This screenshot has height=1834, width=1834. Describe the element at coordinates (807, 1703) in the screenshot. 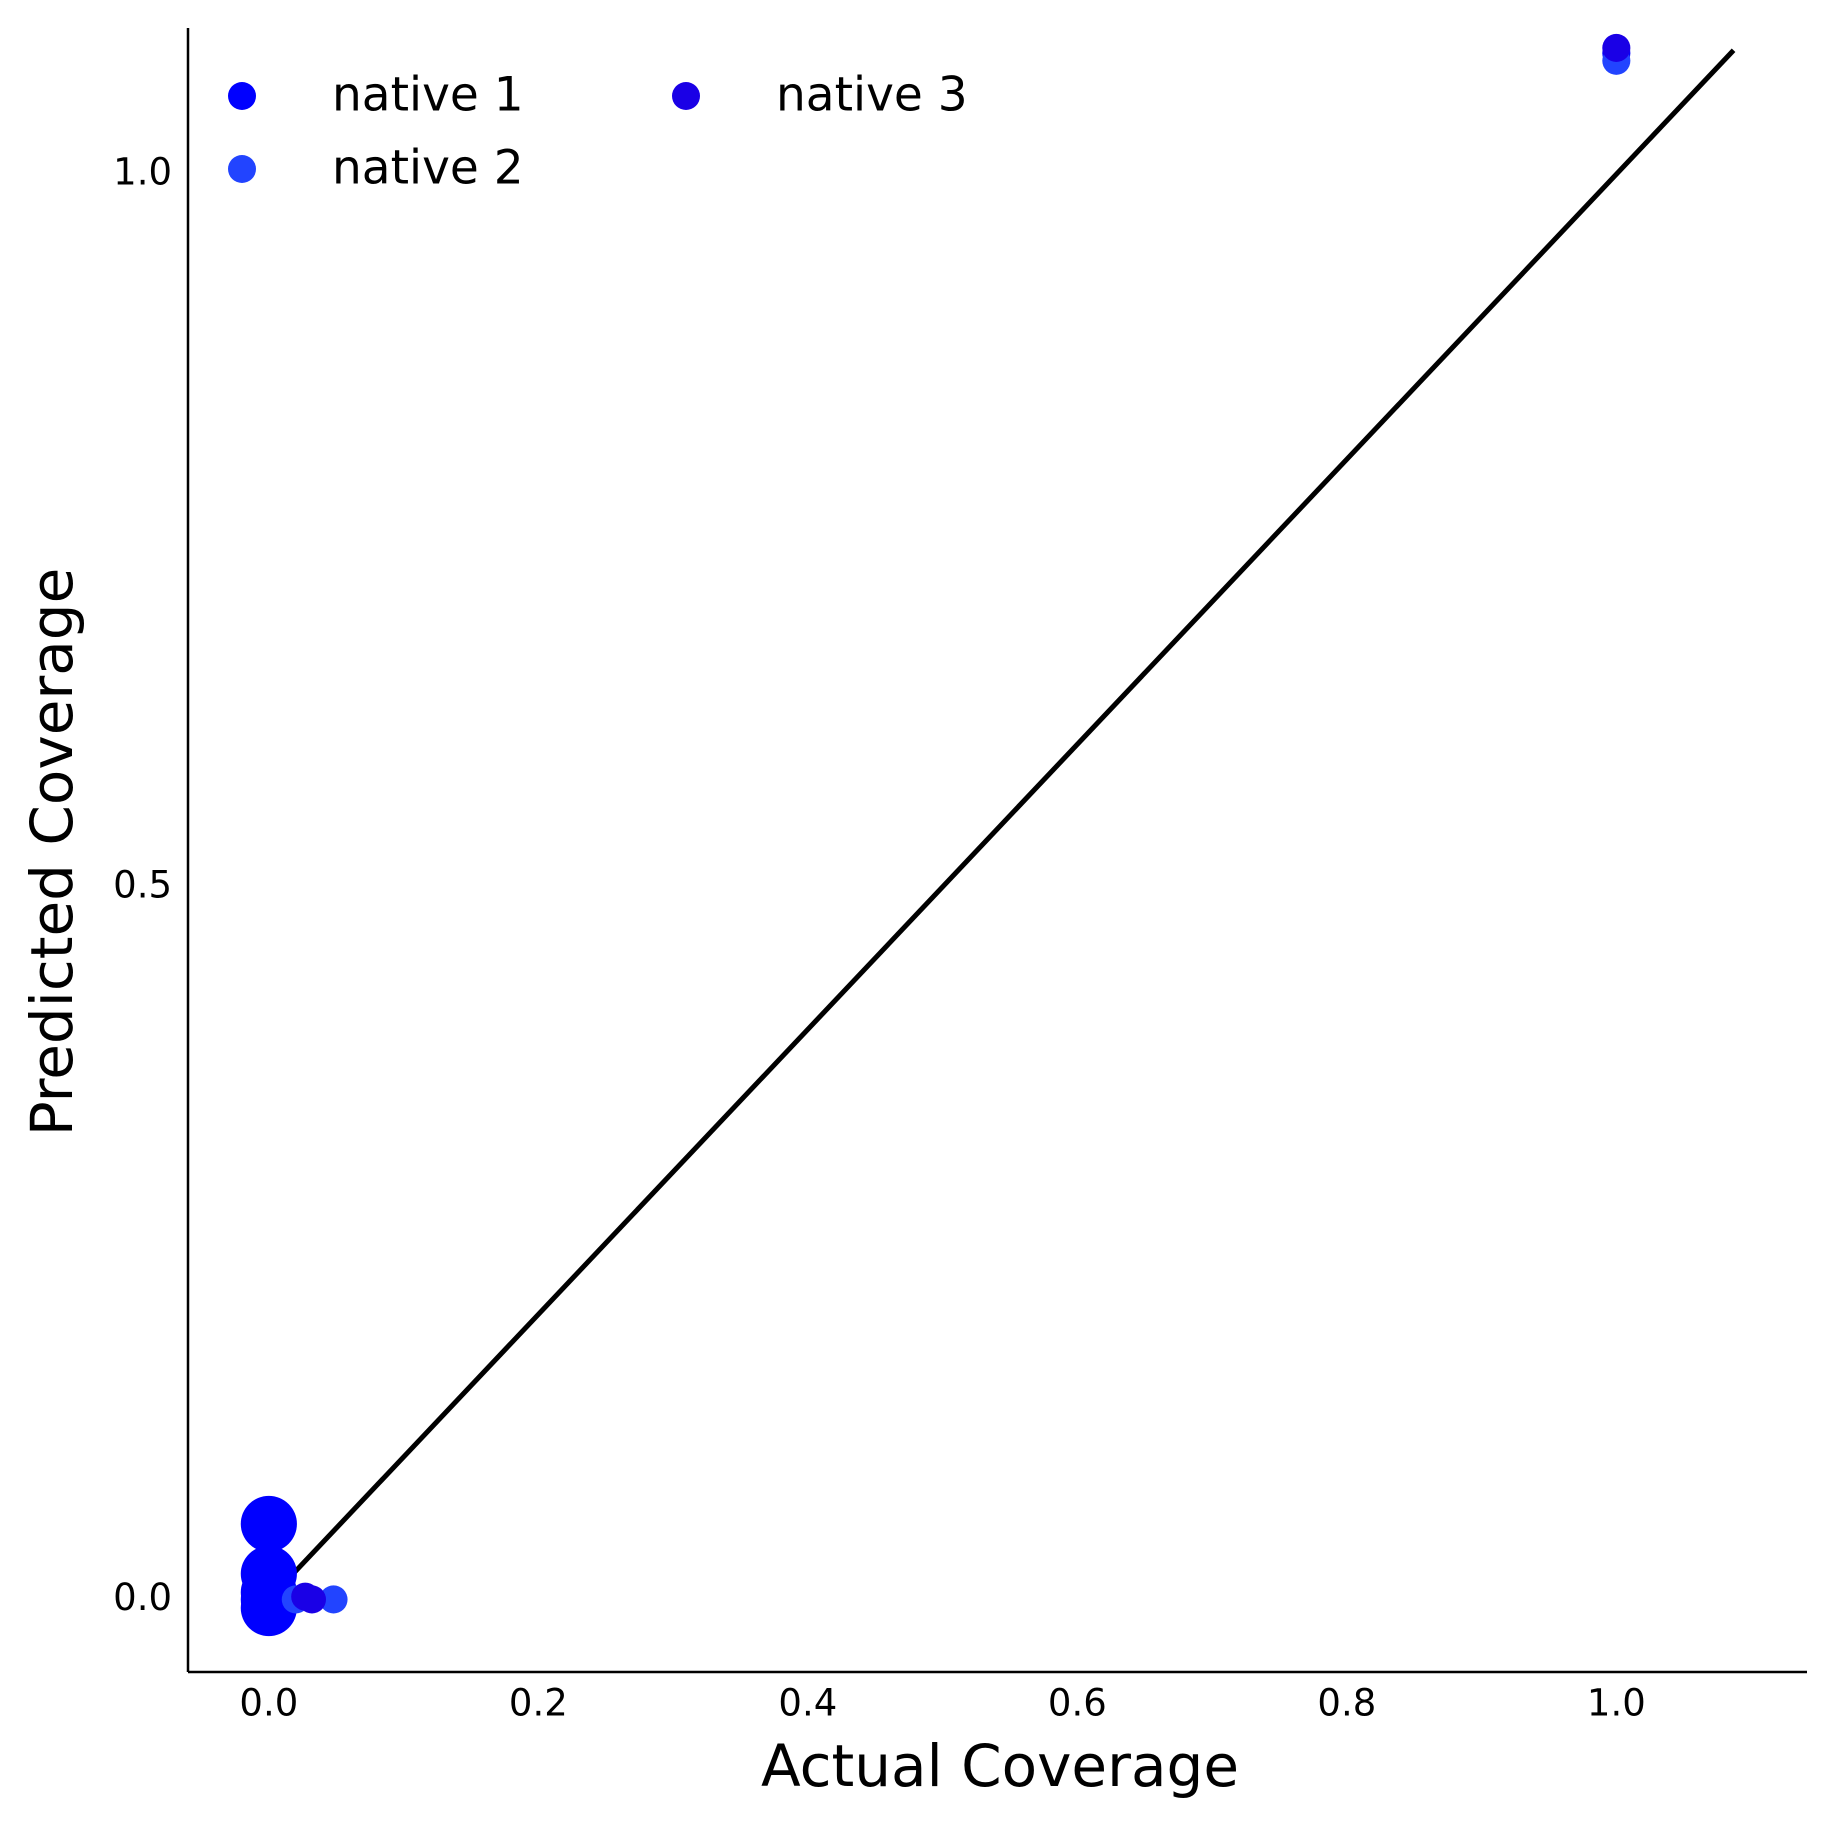

I see `x-tick-label: 0.4` at that location.